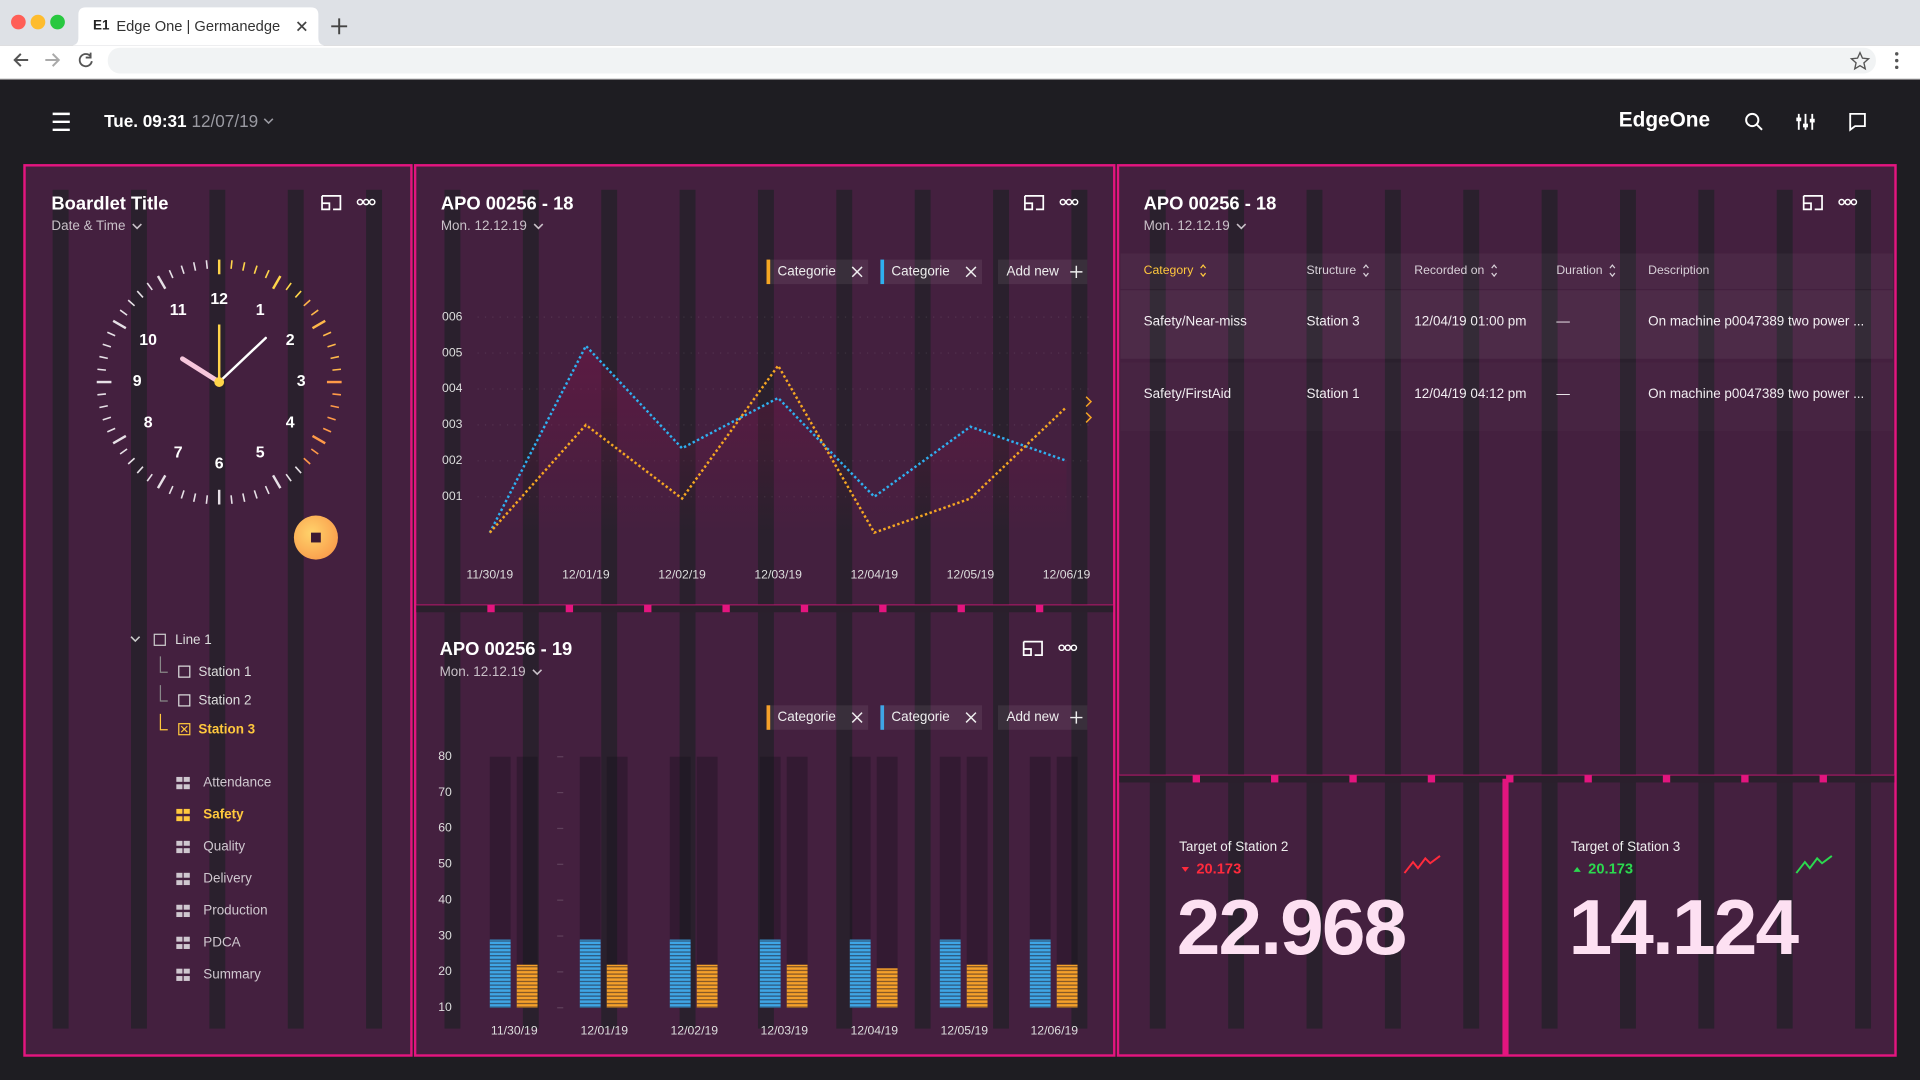  I want to click on tree-station: Station 3, so click(226, 728).